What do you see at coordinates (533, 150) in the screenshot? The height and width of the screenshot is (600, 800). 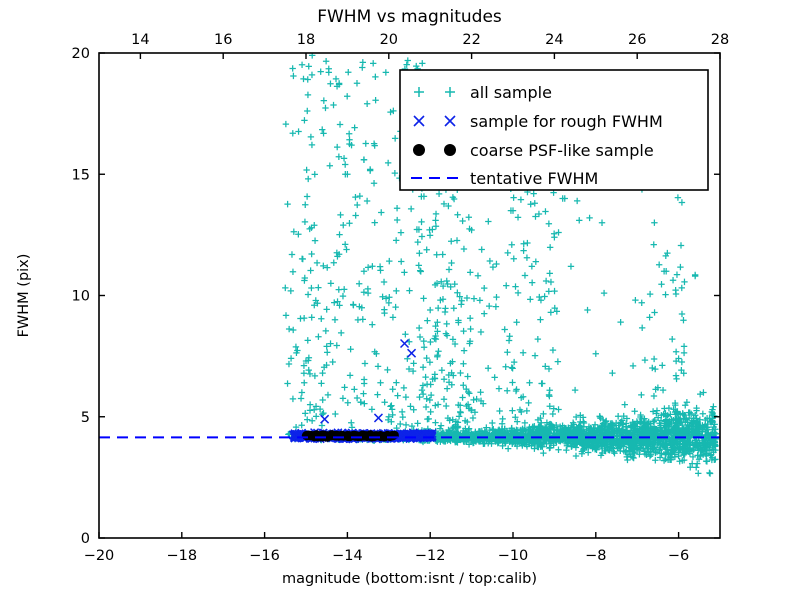 I see `legend-entry-2: coarse PSF-like sample` at bounding box center [533, 150].